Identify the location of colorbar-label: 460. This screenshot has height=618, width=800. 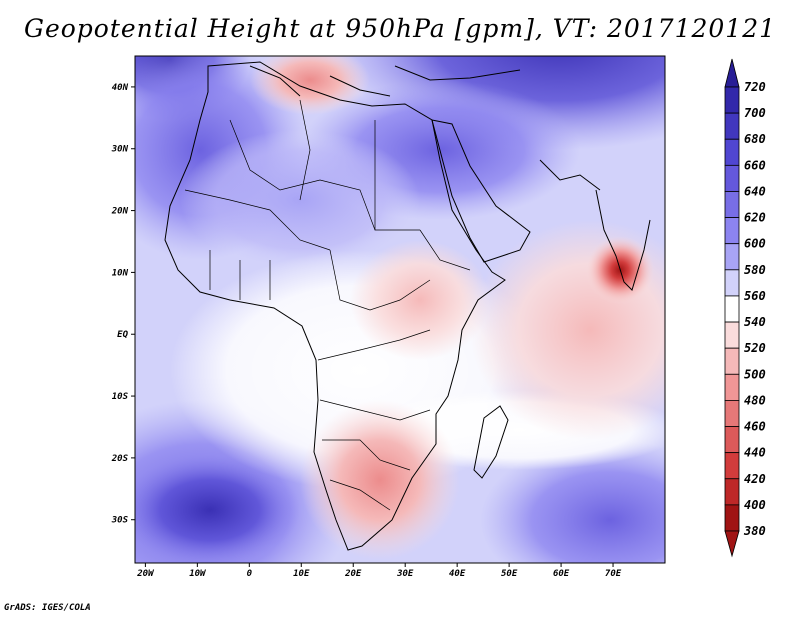
(755, 427).